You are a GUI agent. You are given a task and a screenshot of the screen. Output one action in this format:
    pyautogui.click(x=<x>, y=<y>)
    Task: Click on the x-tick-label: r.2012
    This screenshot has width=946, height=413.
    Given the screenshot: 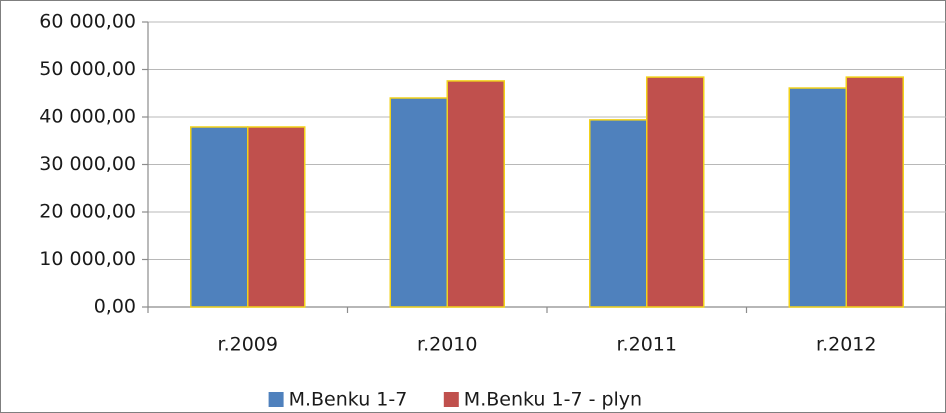 What is the action you would take?
    pyautogui.click(x=846, y=345)
    